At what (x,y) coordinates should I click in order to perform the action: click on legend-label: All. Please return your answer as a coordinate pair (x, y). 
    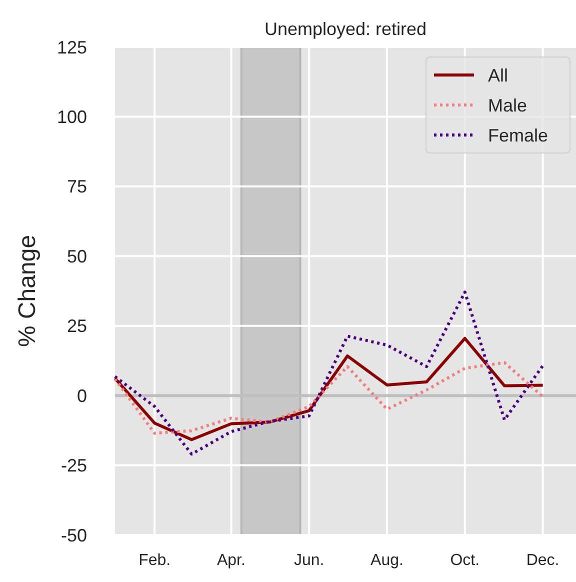
    Looking at the image, I should click on (498, 75).